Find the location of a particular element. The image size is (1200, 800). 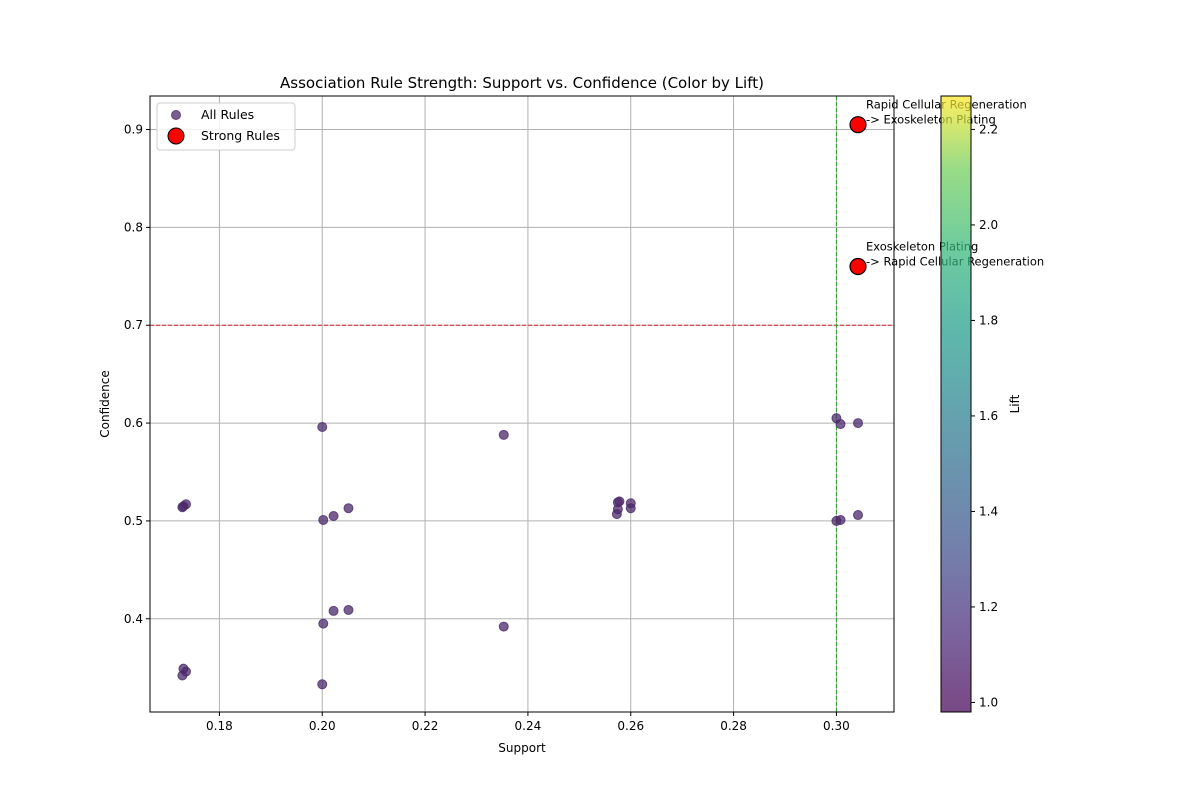

y-tick-label: 0.6 is located at coordinates (133, 423).